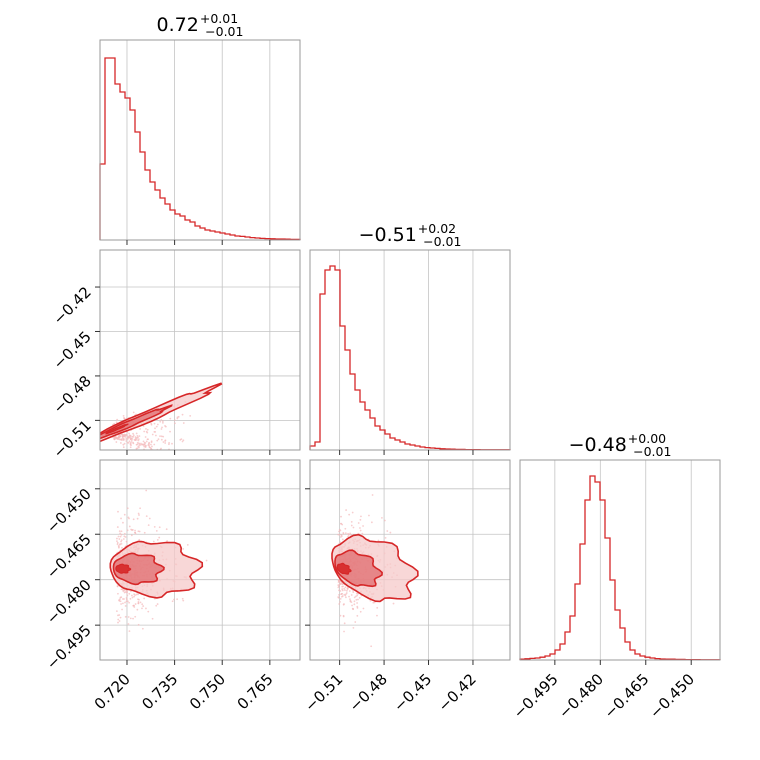  Describe the element at coordinates (627, 696) in the screenshot. I see `x-tick-label-2-2: −0.465` at that location.